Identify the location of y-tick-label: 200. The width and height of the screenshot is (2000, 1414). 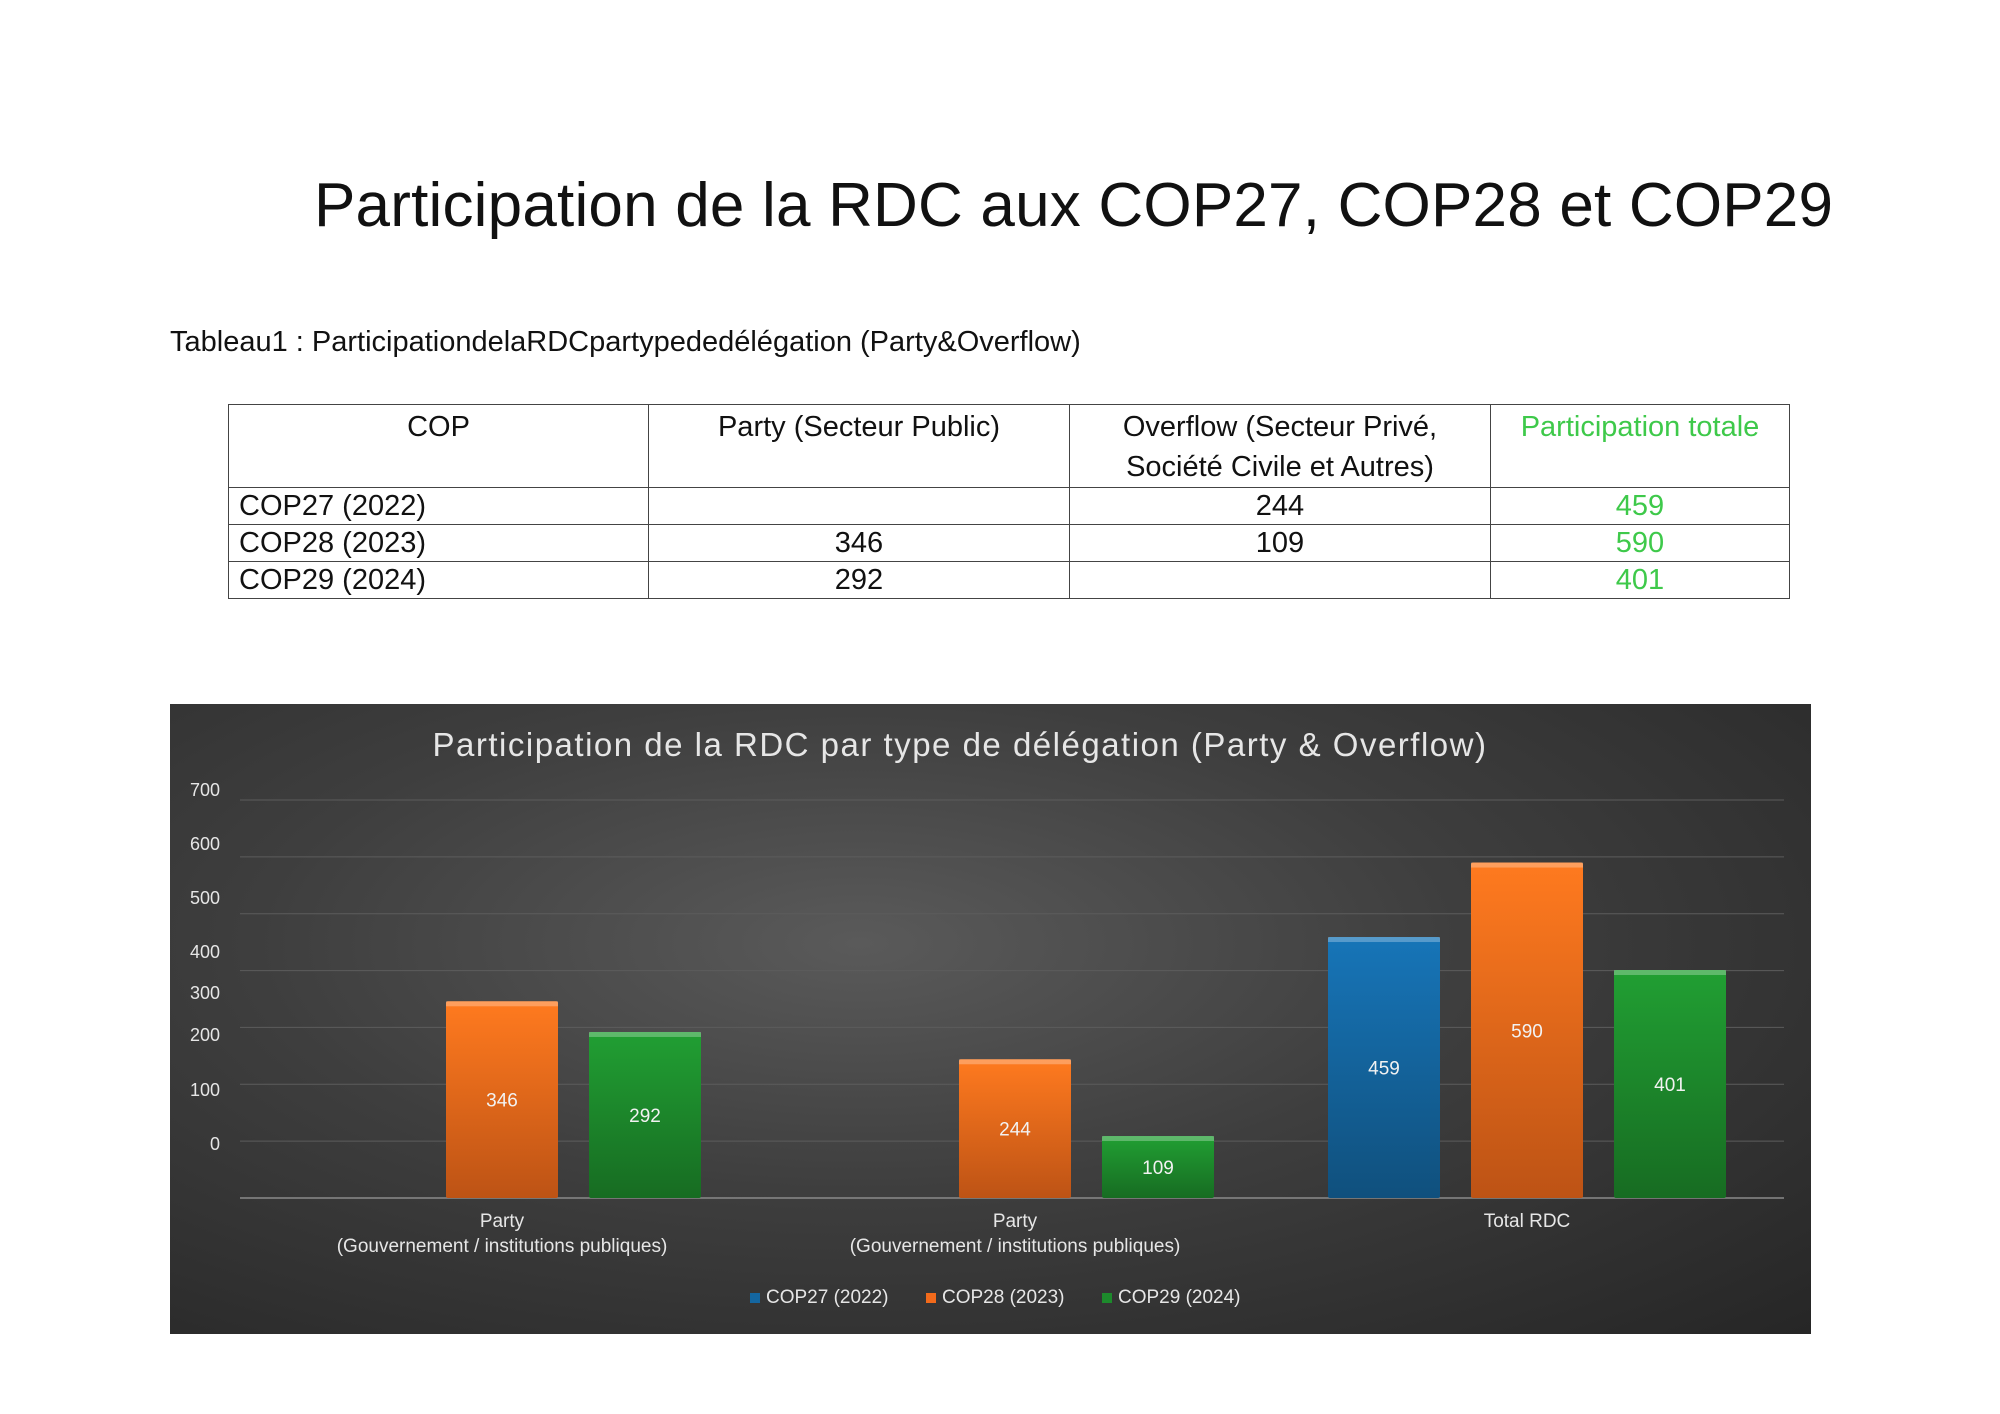
(205, 1035).